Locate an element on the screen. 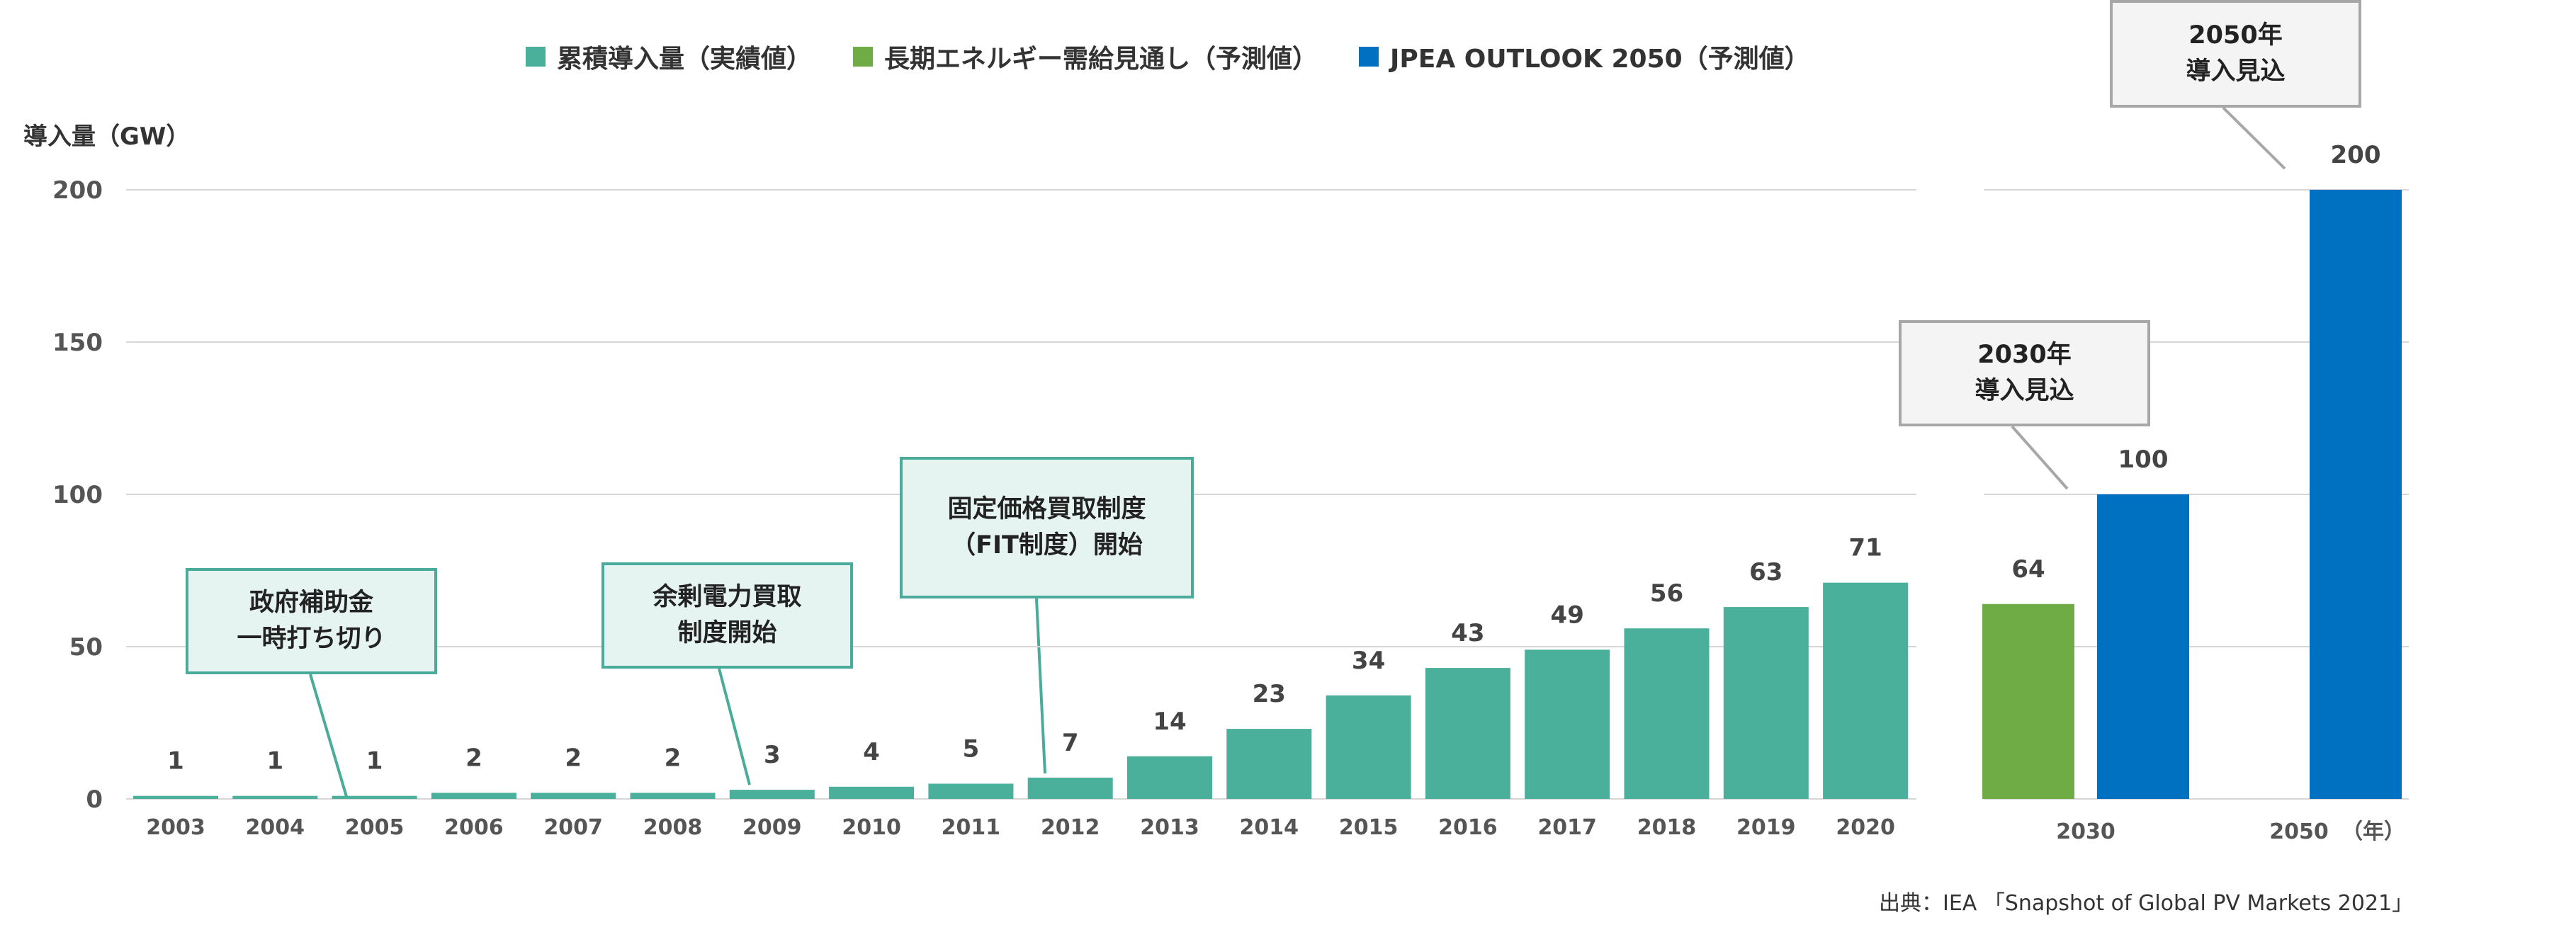  legend-item-energy-outlook: 長期エネルギー需給見通し（予測値） is located at coordinates (1085, 57).